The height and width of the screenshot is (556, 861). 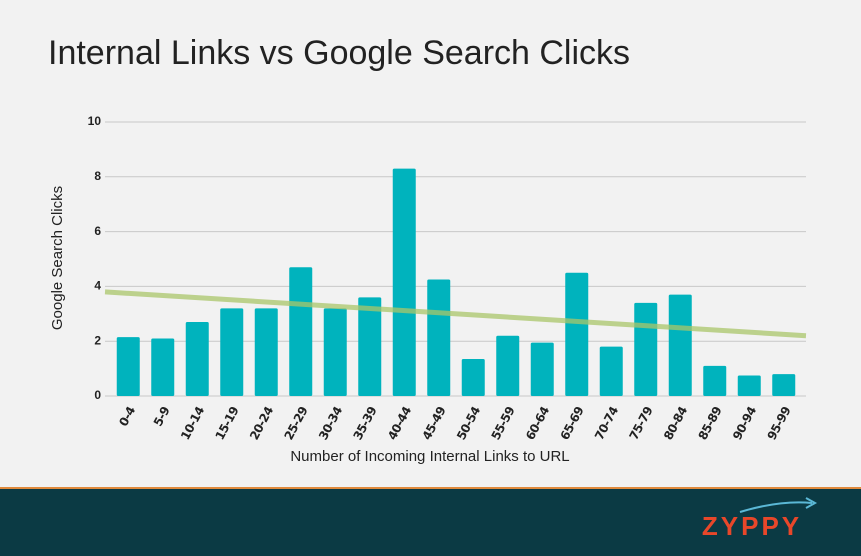 I want to click on chart-title: Internal Links vs Google Search Clicks, so click(x=339, y=53).